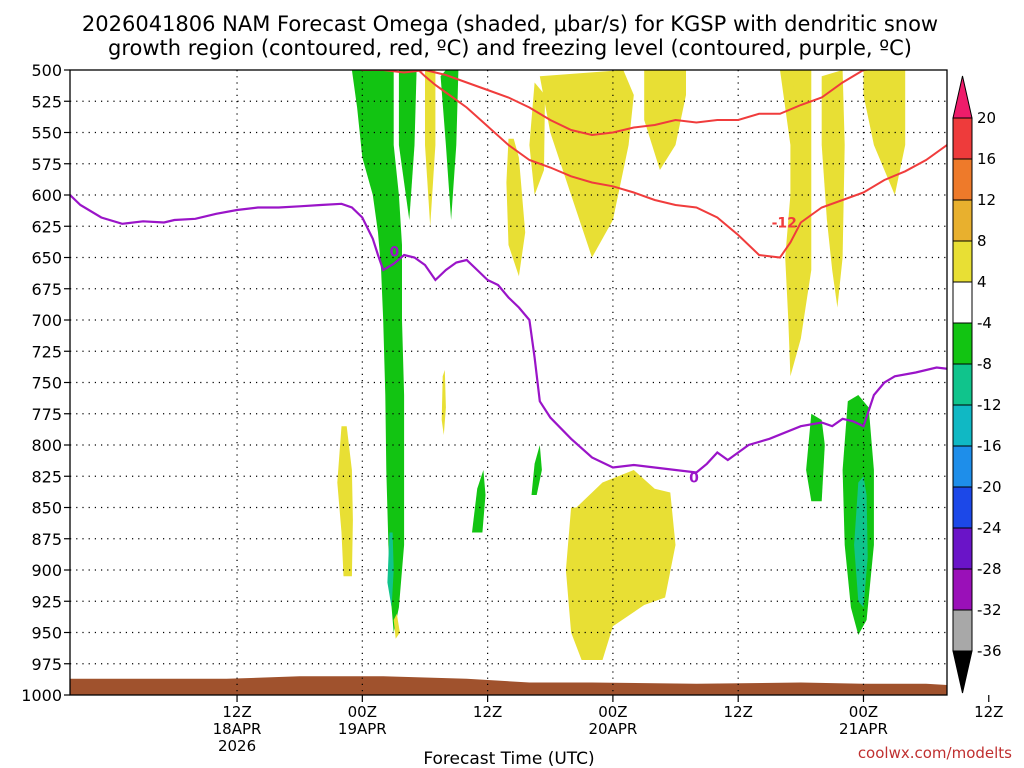  I want to click on freezing-label-0b: 0, so click(694, 479).